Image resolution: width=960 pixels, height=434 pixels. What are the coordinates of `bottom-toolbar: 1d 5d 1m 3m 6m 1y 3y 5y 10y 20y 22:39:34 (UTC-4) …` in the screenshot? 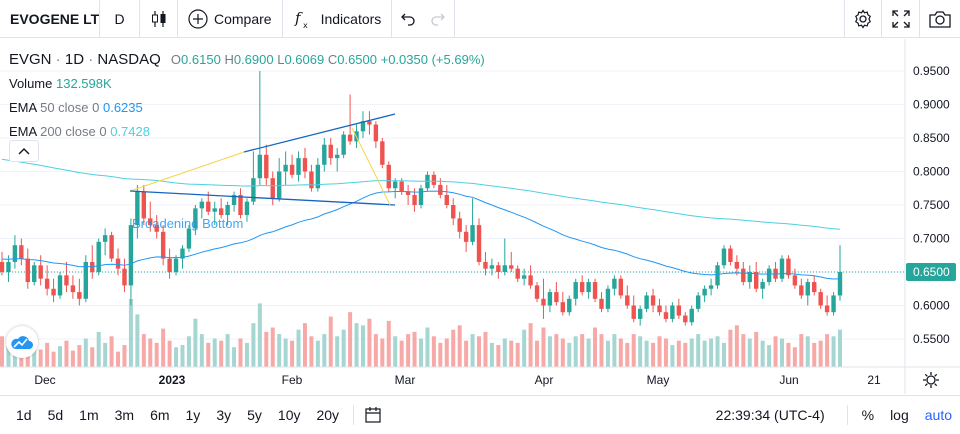 It's located at (480, 414).